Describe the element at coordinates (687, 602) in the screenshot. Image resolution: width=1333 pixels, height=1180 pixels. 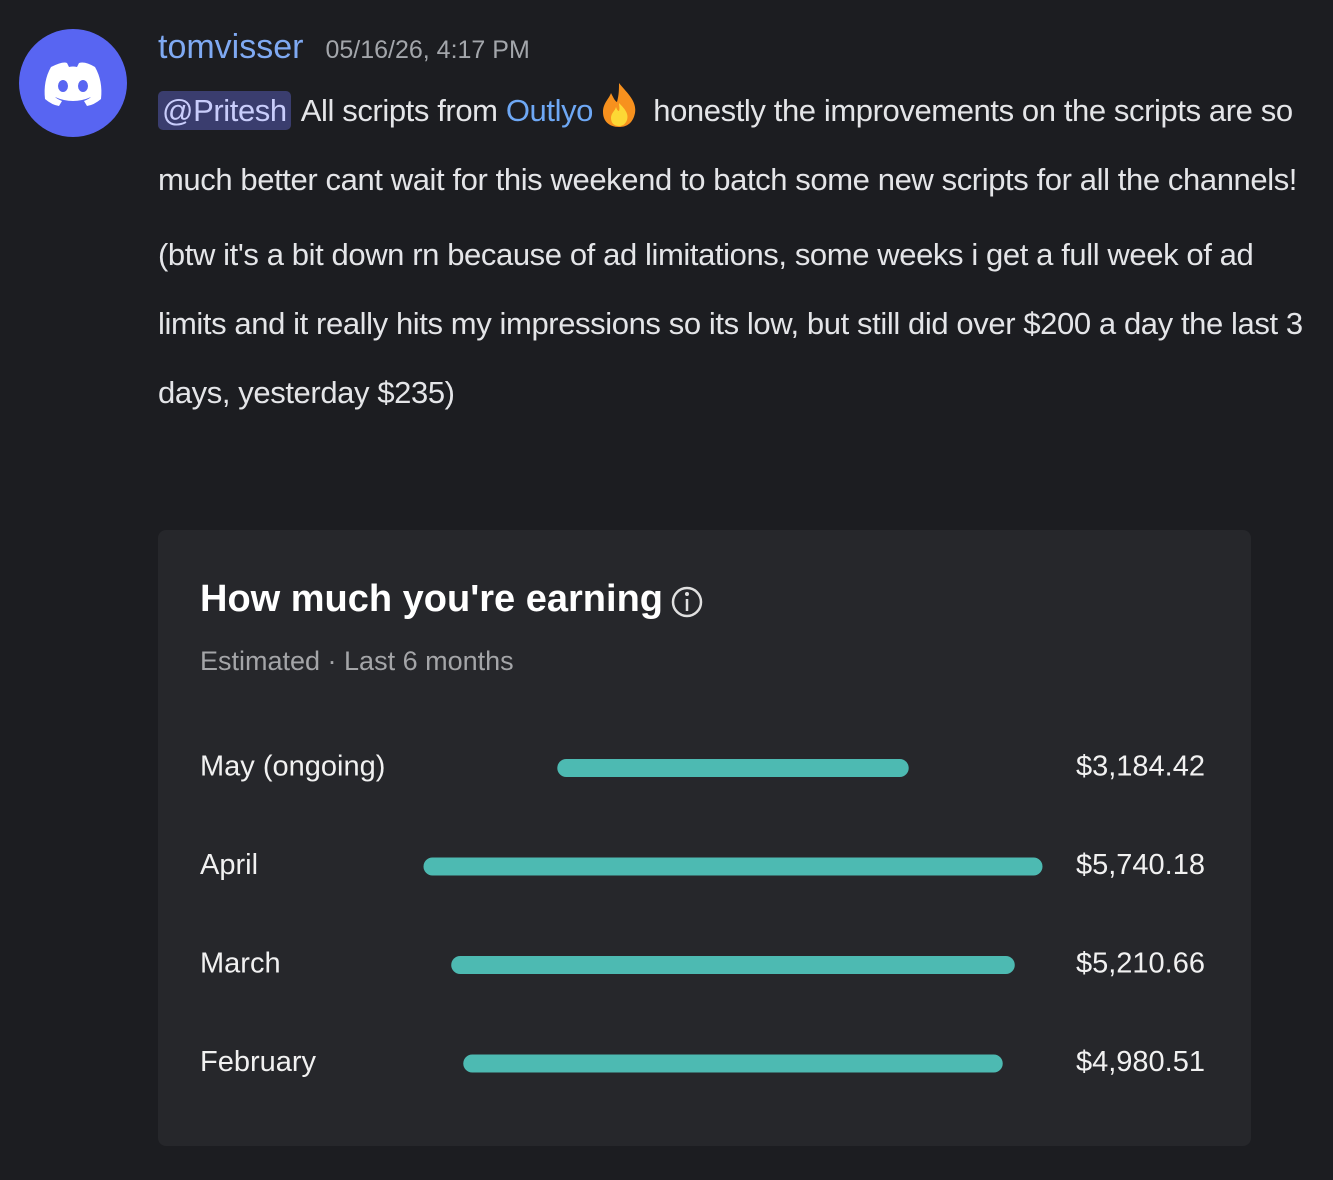
I see `info-icon` at that location.